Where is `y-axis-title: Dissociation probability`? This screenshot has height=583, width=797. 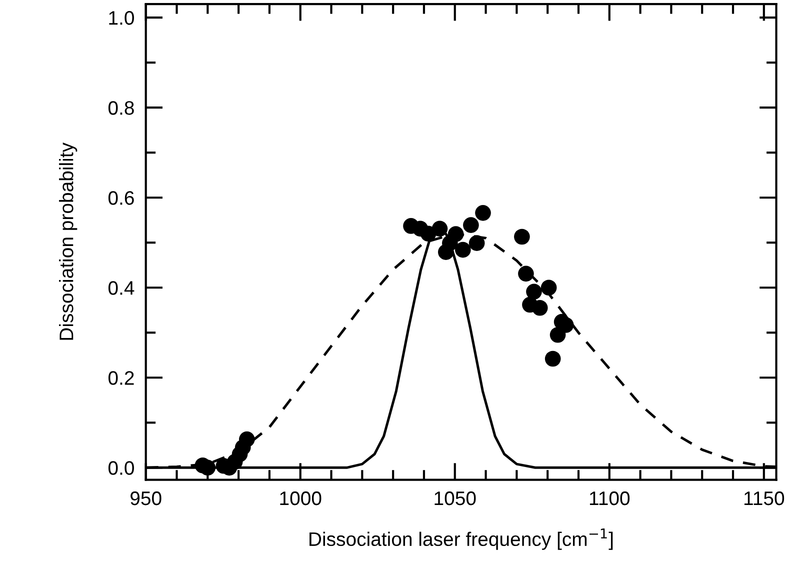
y-axis-title: Dissociation probability is located at coordinates (68, 241).